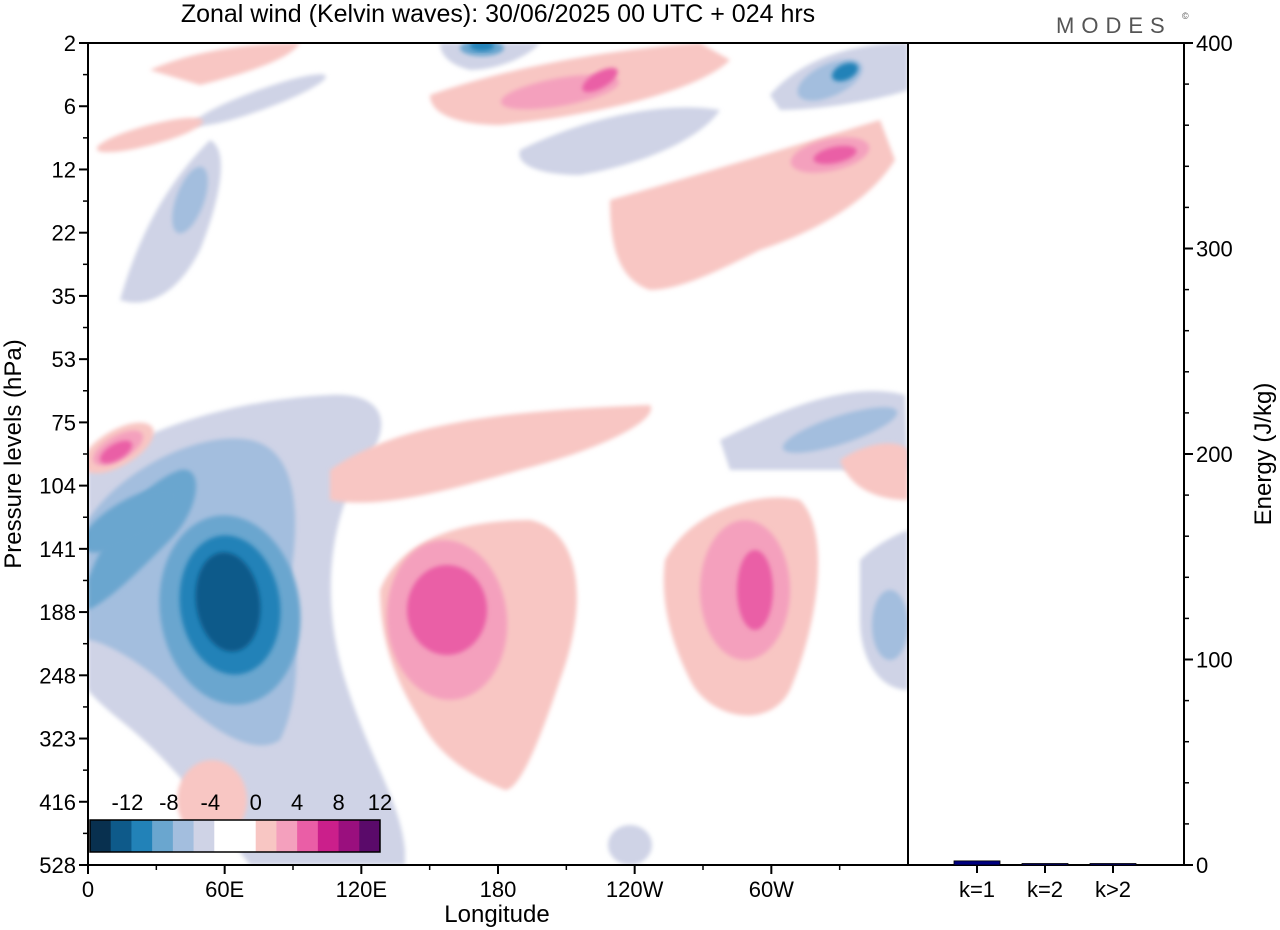 The width and height of the screenshot is (1280, 930). What do you see at coordinates (169, 802) in the screenshot?
I see `colorbar-label: -8` at bounding box center [169, 802].